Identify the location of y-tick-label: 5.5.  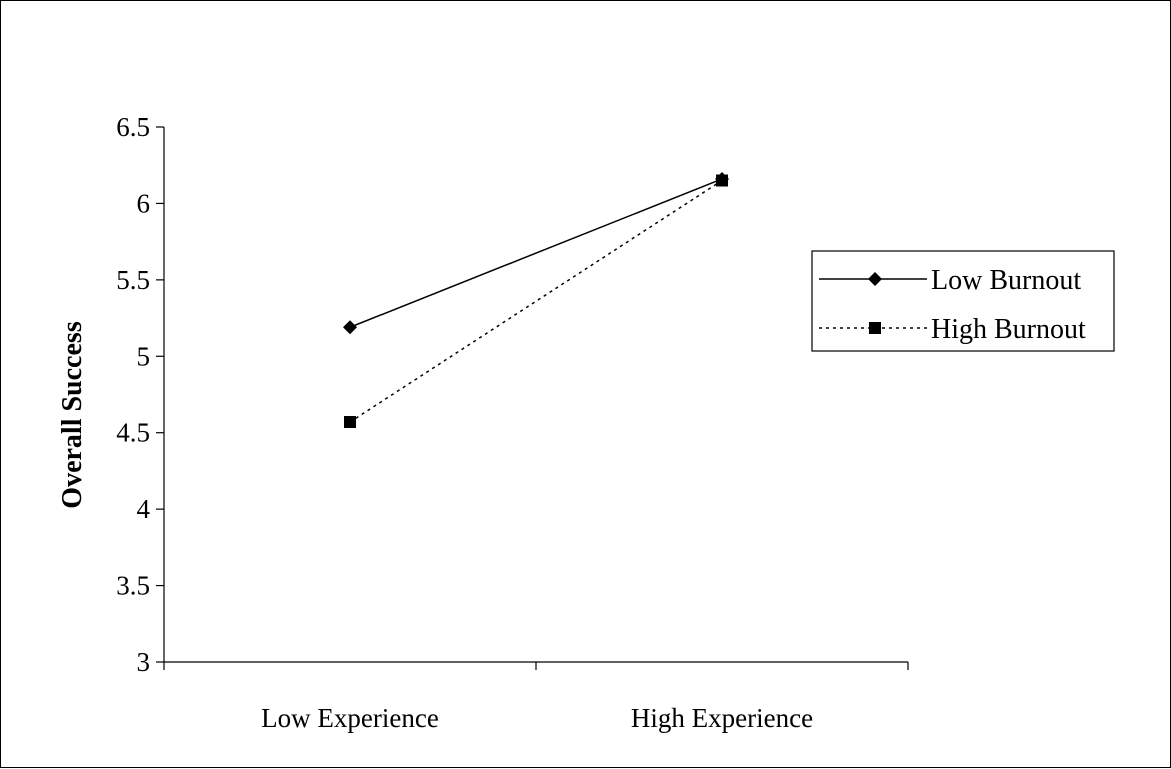
(133, 280).